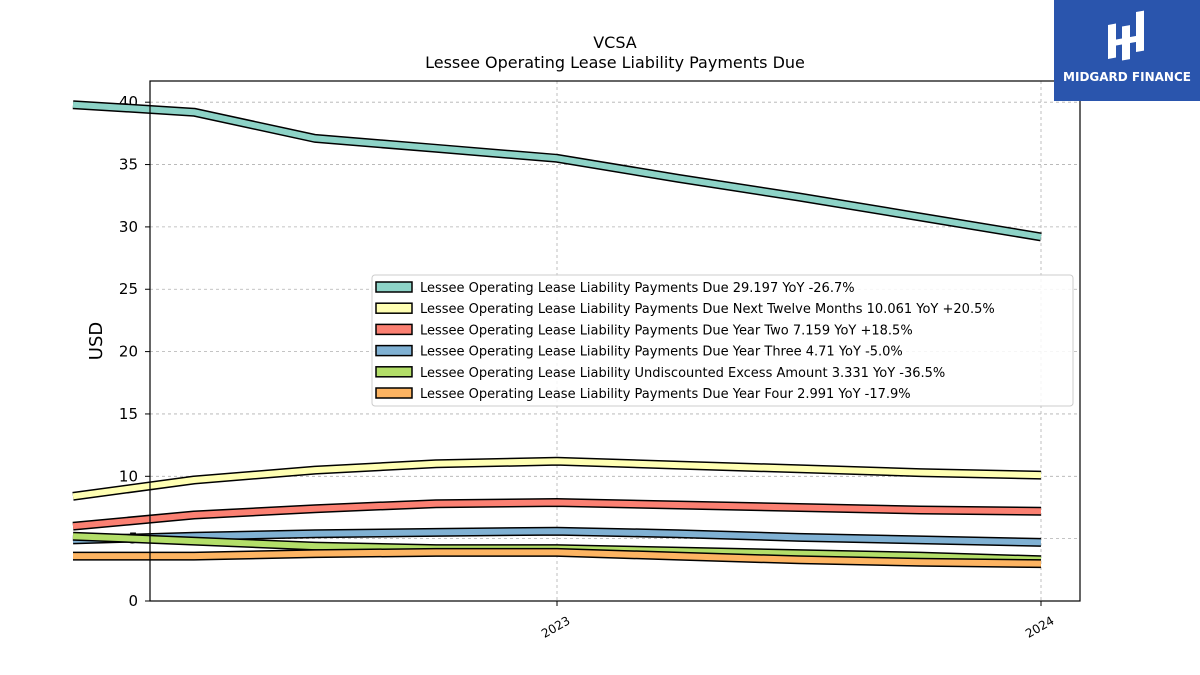 The width and height of the screenshot is (1200, 675). Describe the element at coordinates (555, 626) in the screenshot. I see `x-tick-label: 2023` at that location.